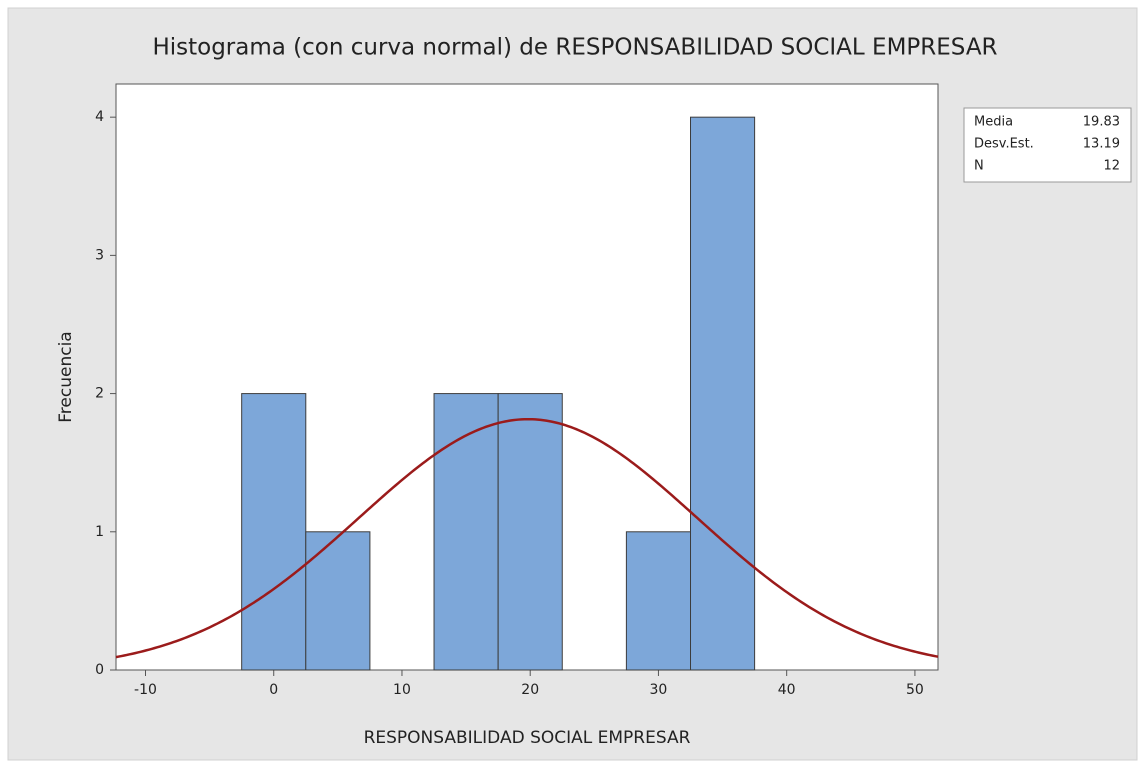 This screenshot has width=1145, height=768. What do you see at coordinates (787, 690) in the screenshot?
I see `x-tick-label: 40` at bounding box center [787, 690].